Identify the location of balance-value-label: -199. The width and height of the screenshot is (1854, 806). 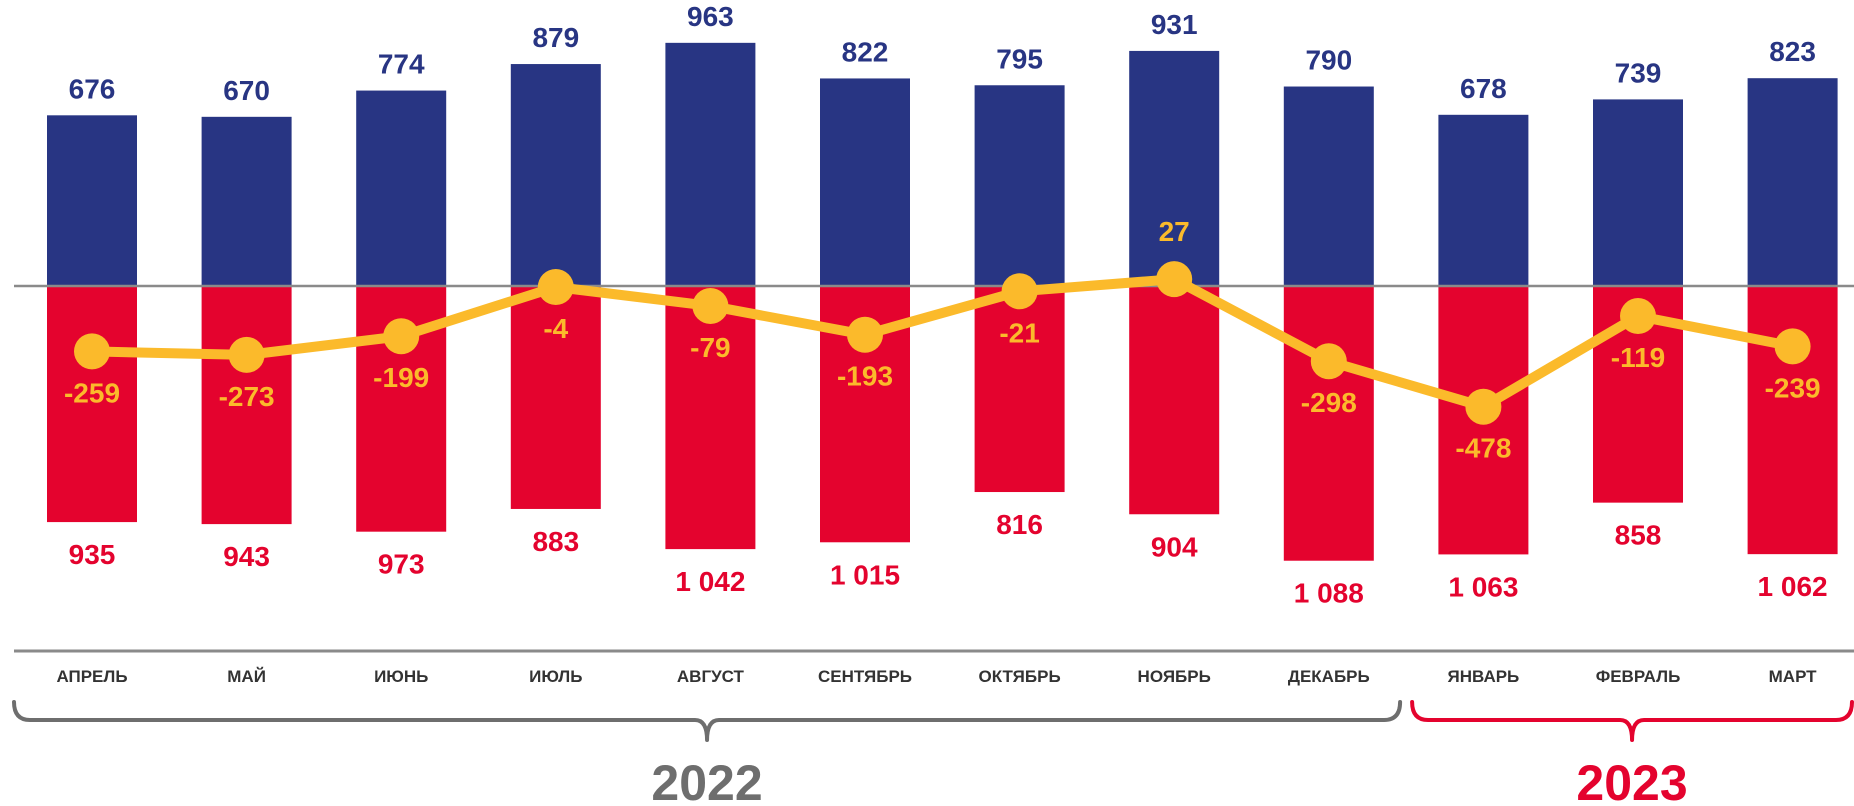
(401, 377).